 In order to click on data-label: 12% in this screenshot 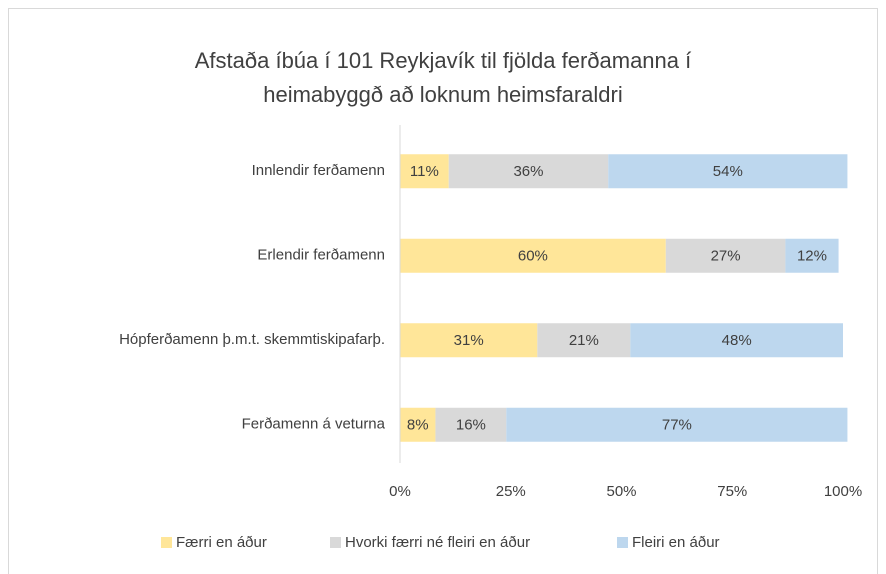, I will do `click(812, 256)`.